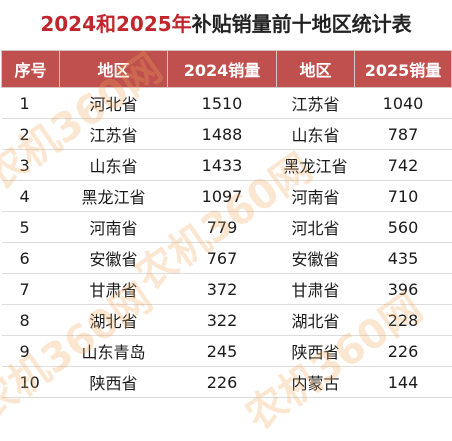  I want to click on title-text: 补贴销量前十地区统计表, so click(301, 23).